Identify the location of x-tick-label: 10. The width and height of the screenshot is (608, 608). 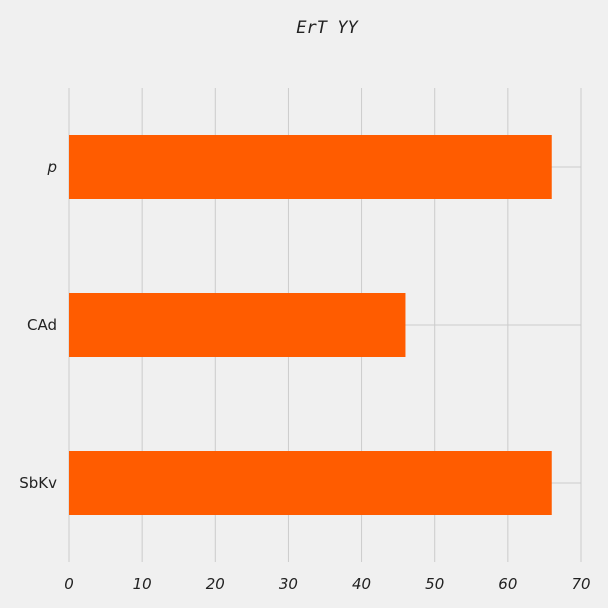
(142, 584).